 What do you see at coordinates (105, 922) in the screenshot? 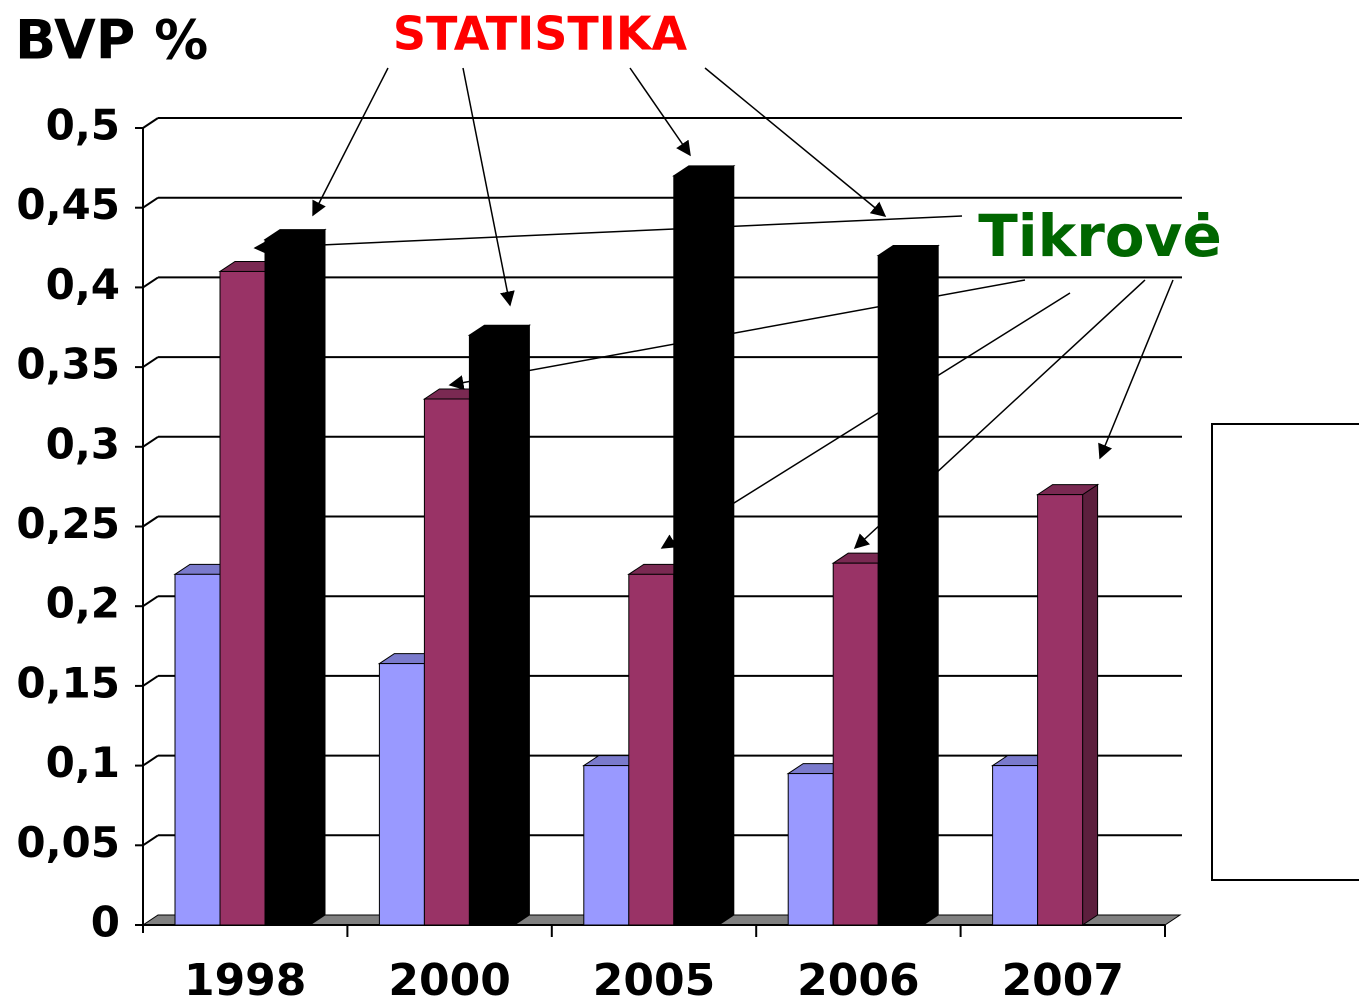
I see `y-tick-label: 0` at bounding box center [105, 922].